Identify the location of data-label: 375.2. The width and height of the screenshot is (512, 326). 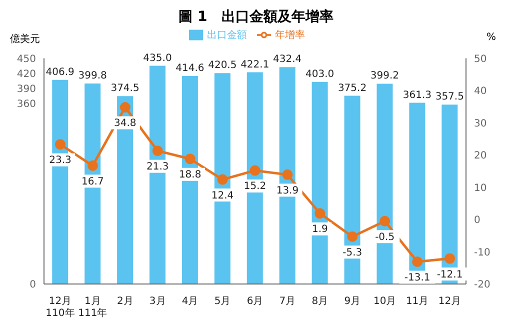
(352, 88).